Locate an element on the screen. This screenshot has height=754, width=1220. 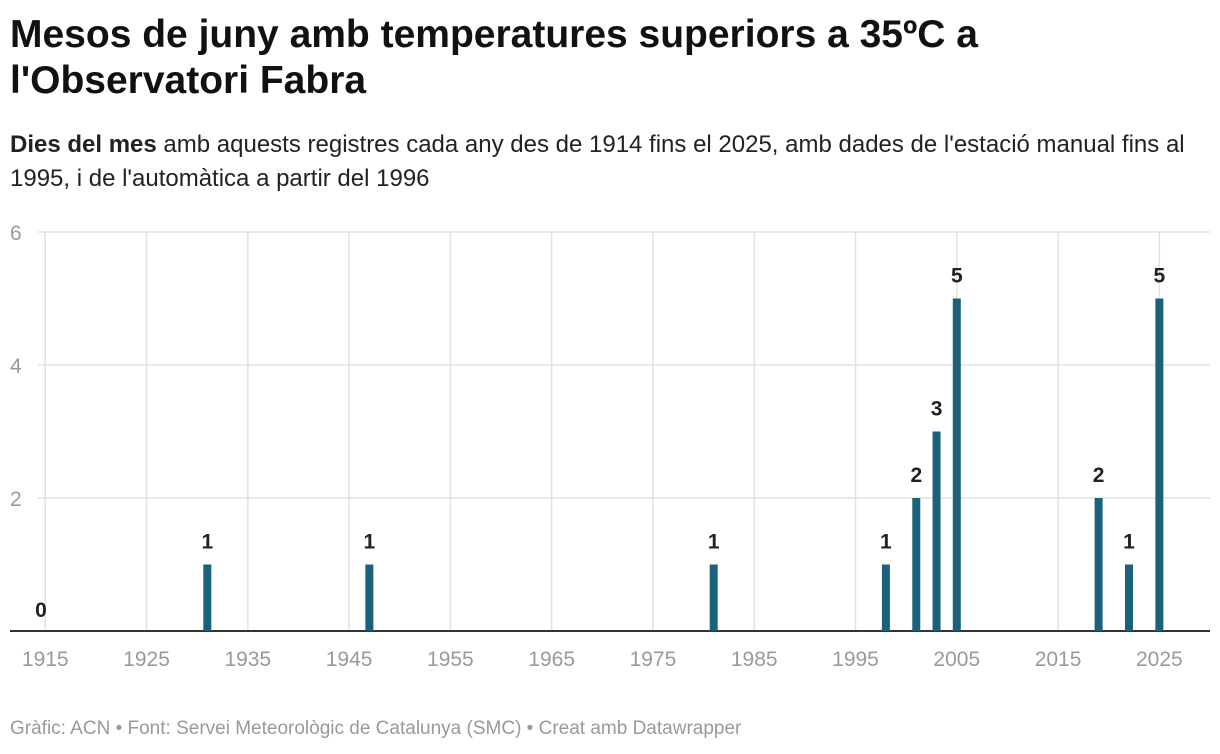
x-tick-label: 2025 is located at coordinates (1159, 659).